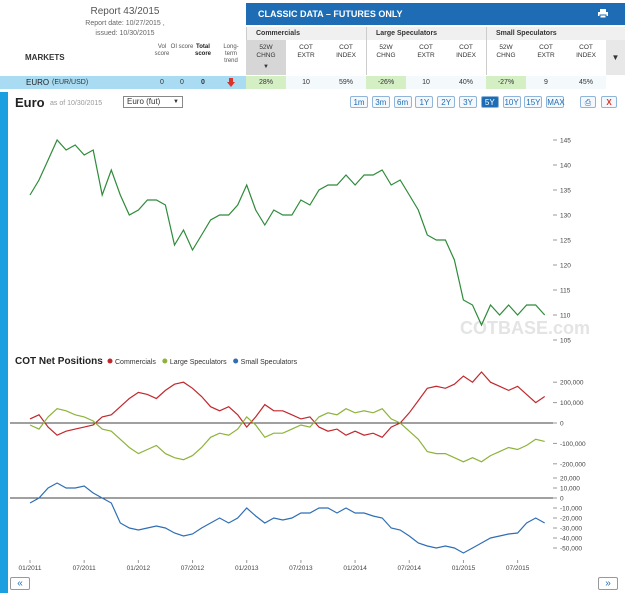 This screenshot has width=625, height=593. I want to click on data-cell: 28%, so click(266, 82).